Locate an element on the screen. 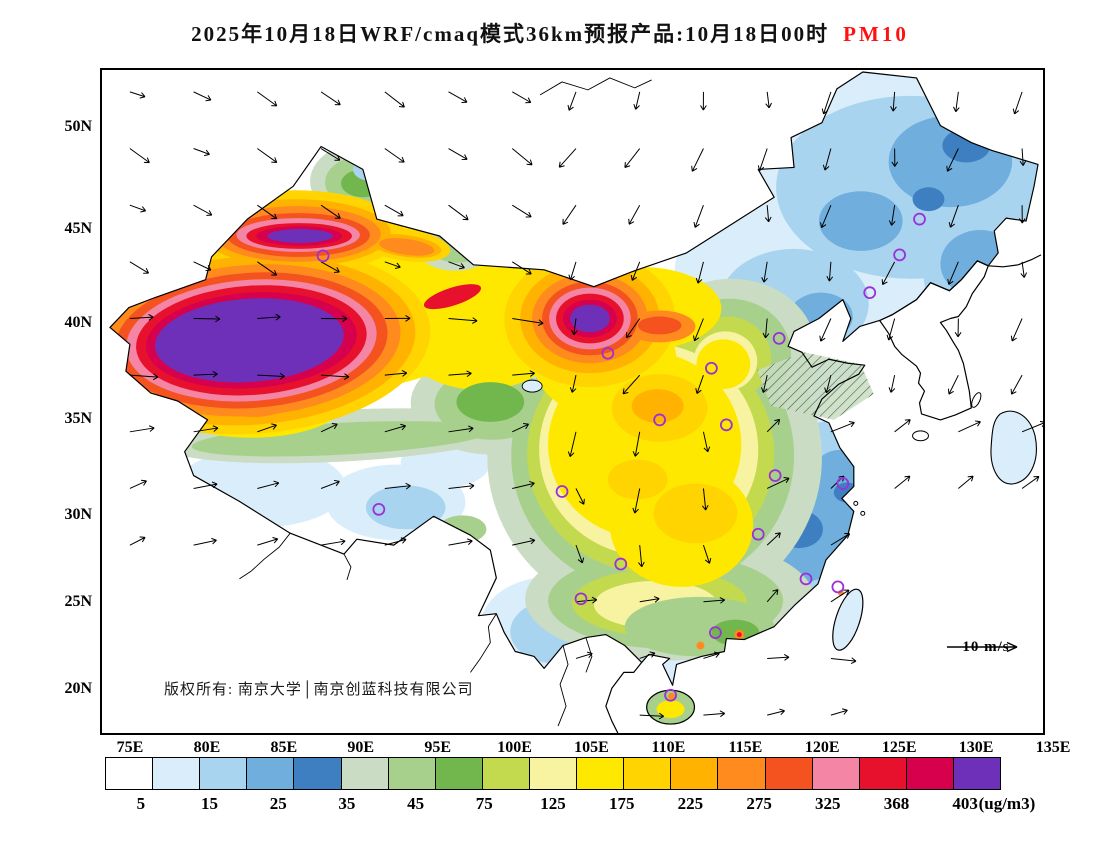 This screenshot has height=850, width=1100. taiwan-island is located at coordinates (848, 619).